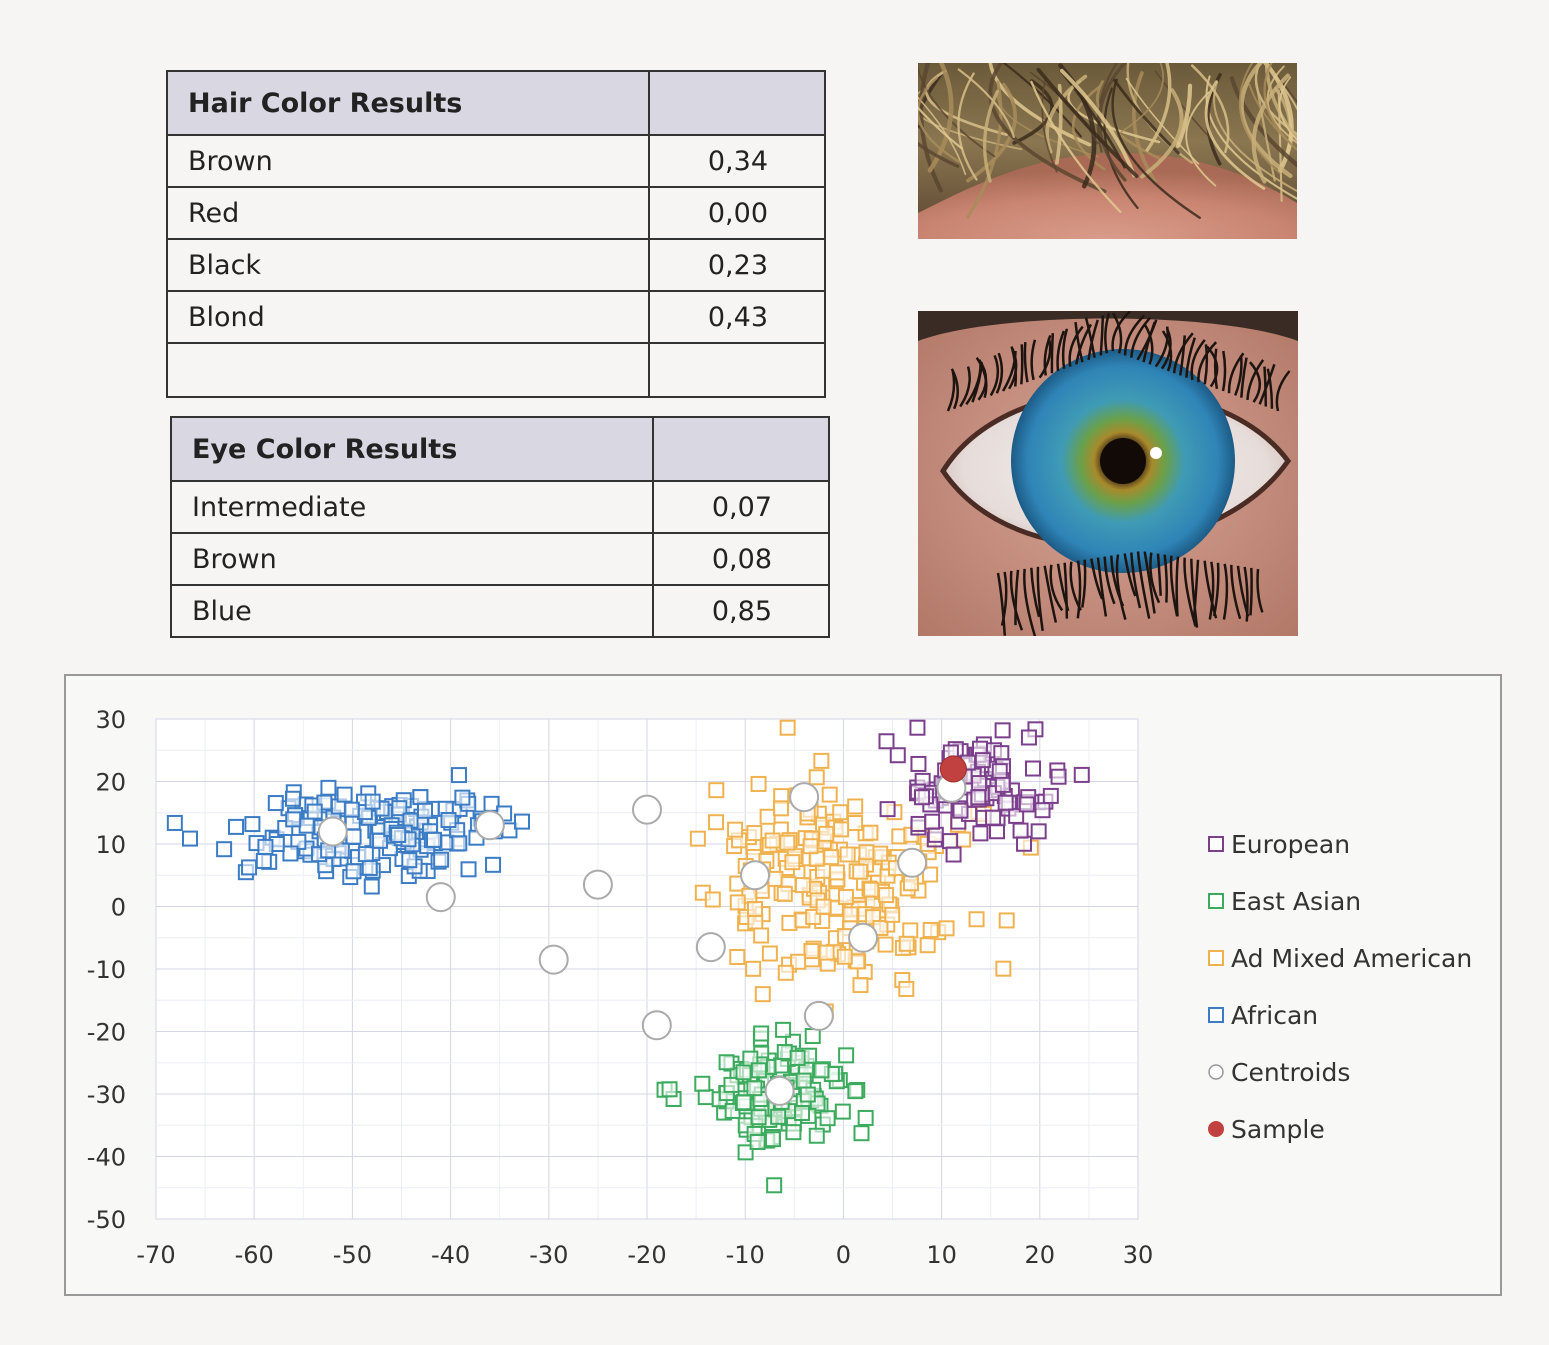  What do you see at coordinates (500, 611) in the screenshot?
I see `table-row: Blue 0,85` at bounding box center [500, 611].